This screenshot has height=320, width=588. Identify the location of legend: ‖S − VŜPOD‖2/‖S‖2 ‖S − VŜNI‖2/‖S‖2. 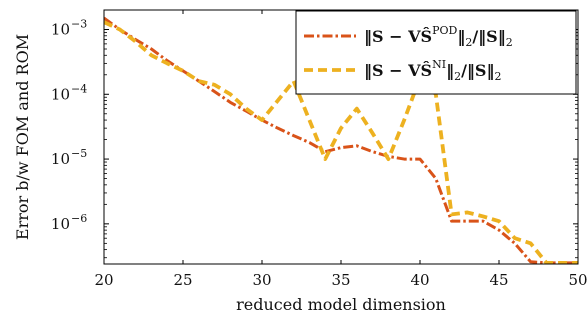
(436, 52).